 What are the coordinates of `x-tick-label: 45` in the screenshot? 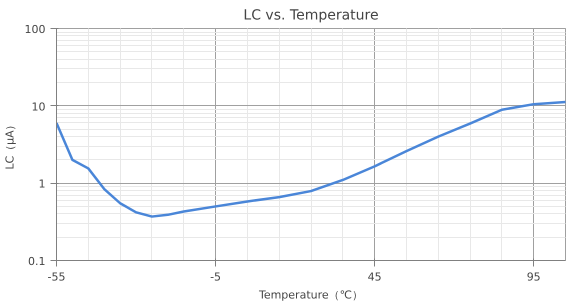 It's located at (375, 277).